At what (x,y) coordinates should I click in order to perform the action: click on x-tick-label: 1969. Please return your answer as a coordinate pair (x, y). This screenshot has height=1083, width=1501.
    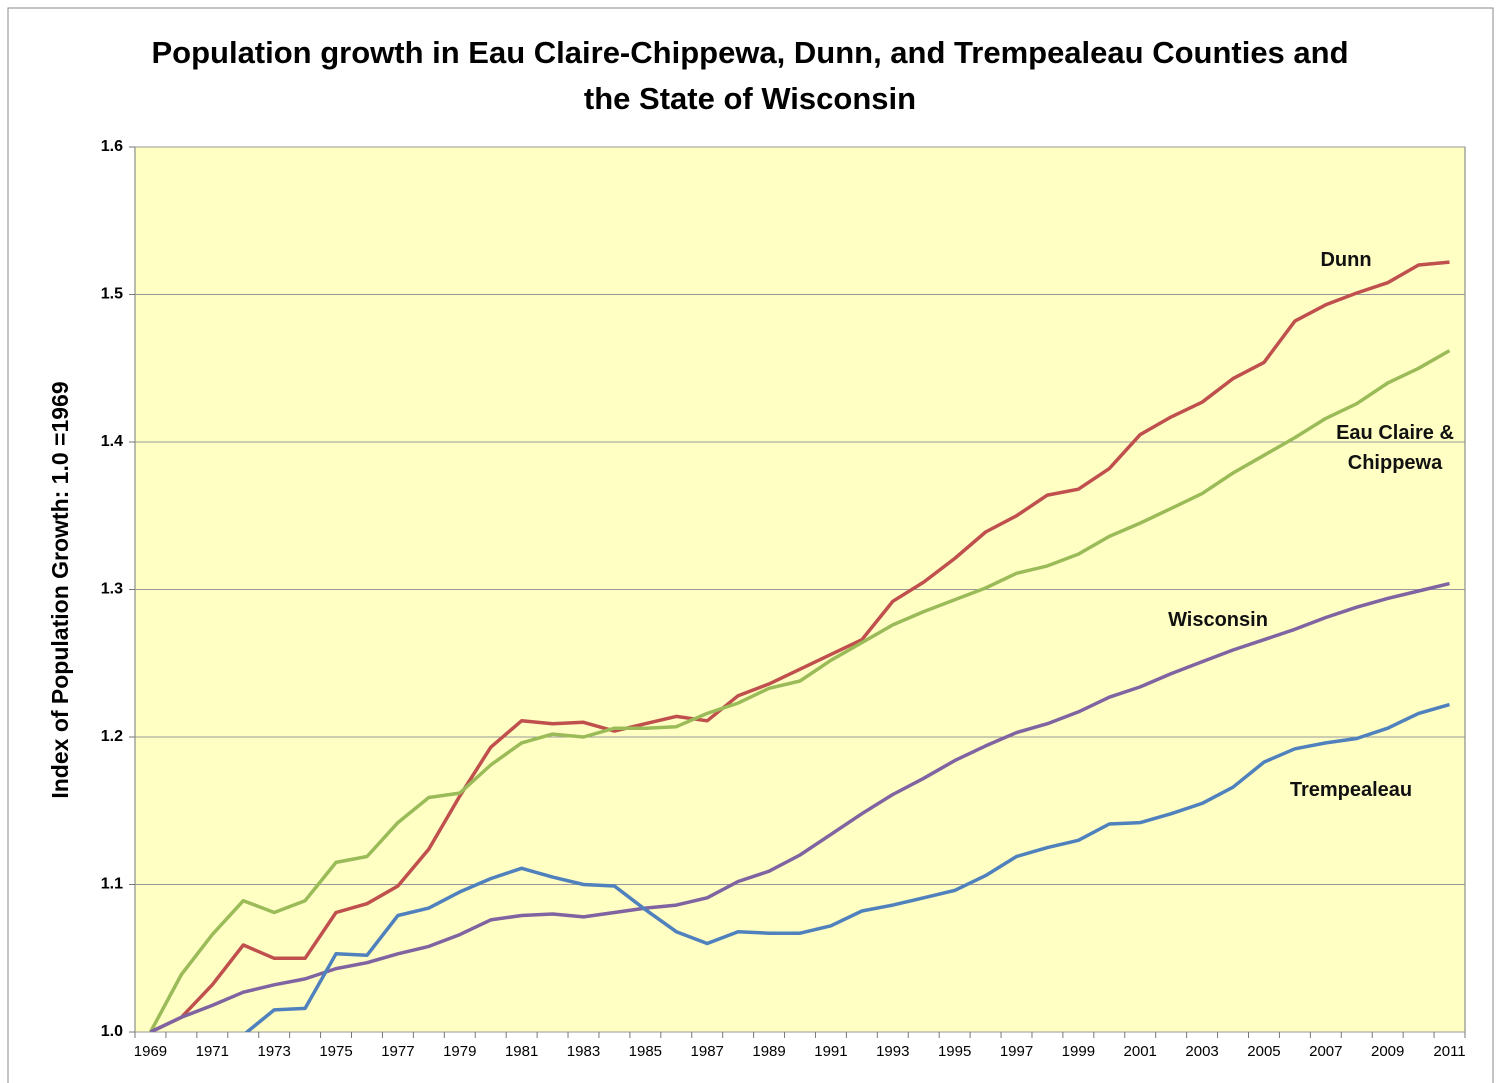
    Looking at the image, I should click on (150, 1051).